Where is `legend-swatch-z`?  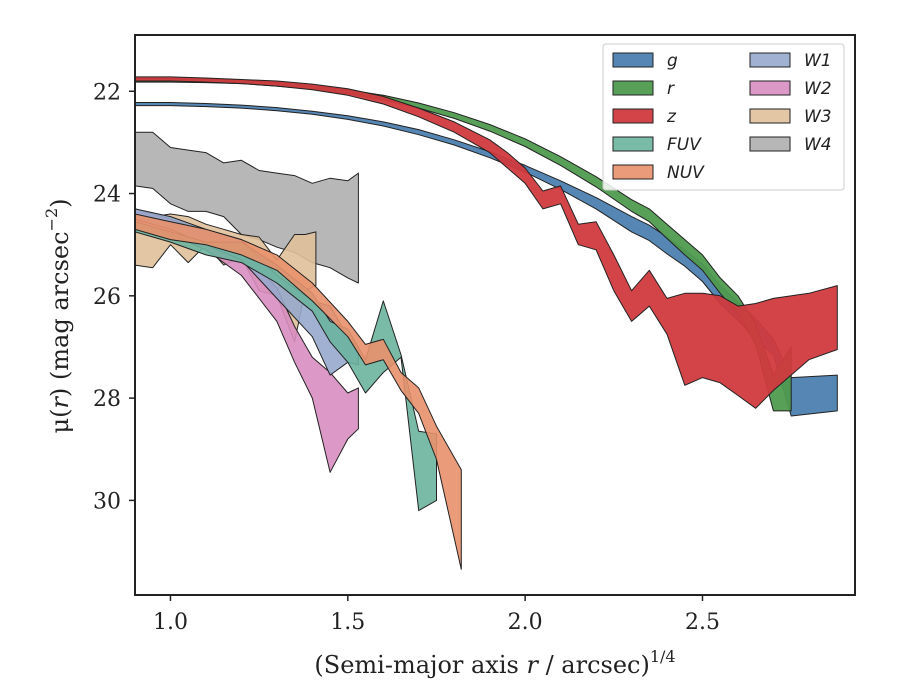
legend-swatch-z is located at coordinates (633, 116).